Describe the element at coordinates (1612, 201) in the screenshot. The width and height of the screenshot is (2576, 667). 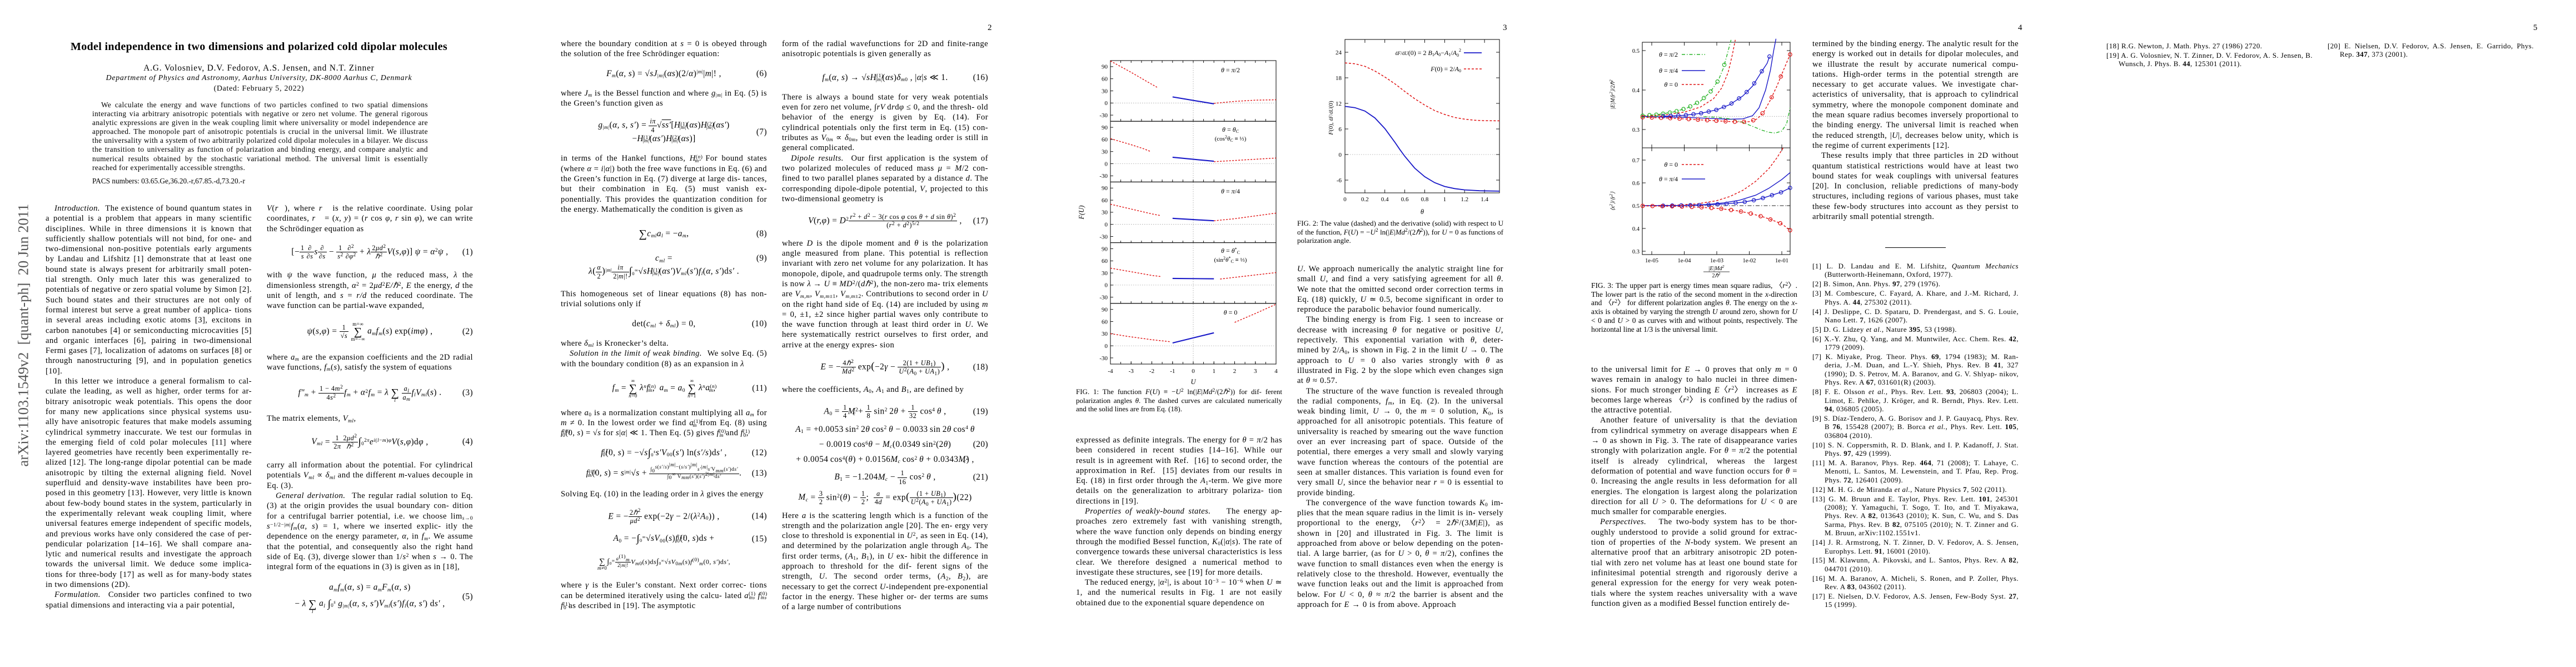
I see `svg-text: ⟨x2⟩/⟨r2⟩` at that location.